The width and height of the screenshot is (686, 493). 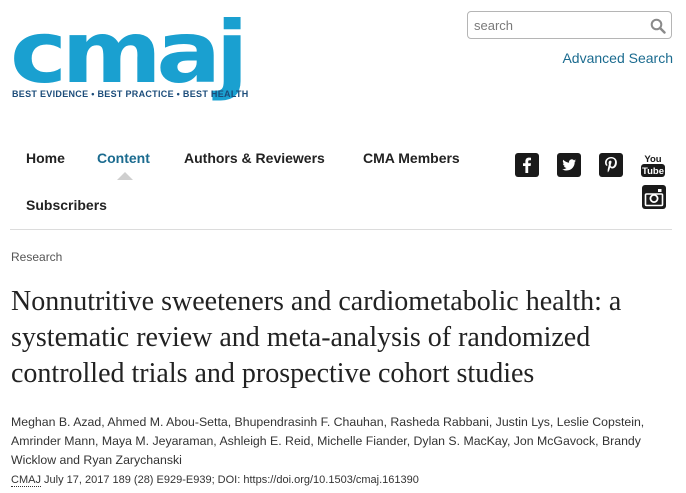 I want to click on nav-authors-reviewers: Authors & Reviewers, so click(x=254, y=158).